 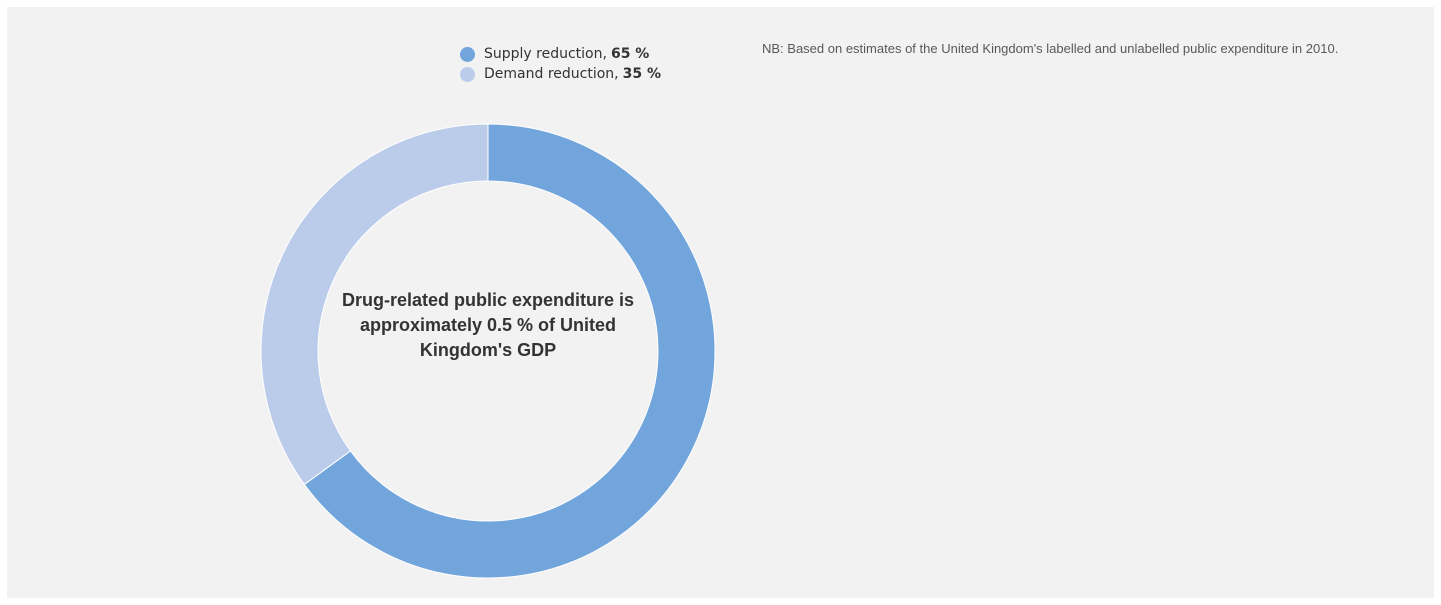 What do you see at coordinates (630, 54) in the screenshot?
I see `legend-value-supply: 65 %` at bounding box center [630, 54].